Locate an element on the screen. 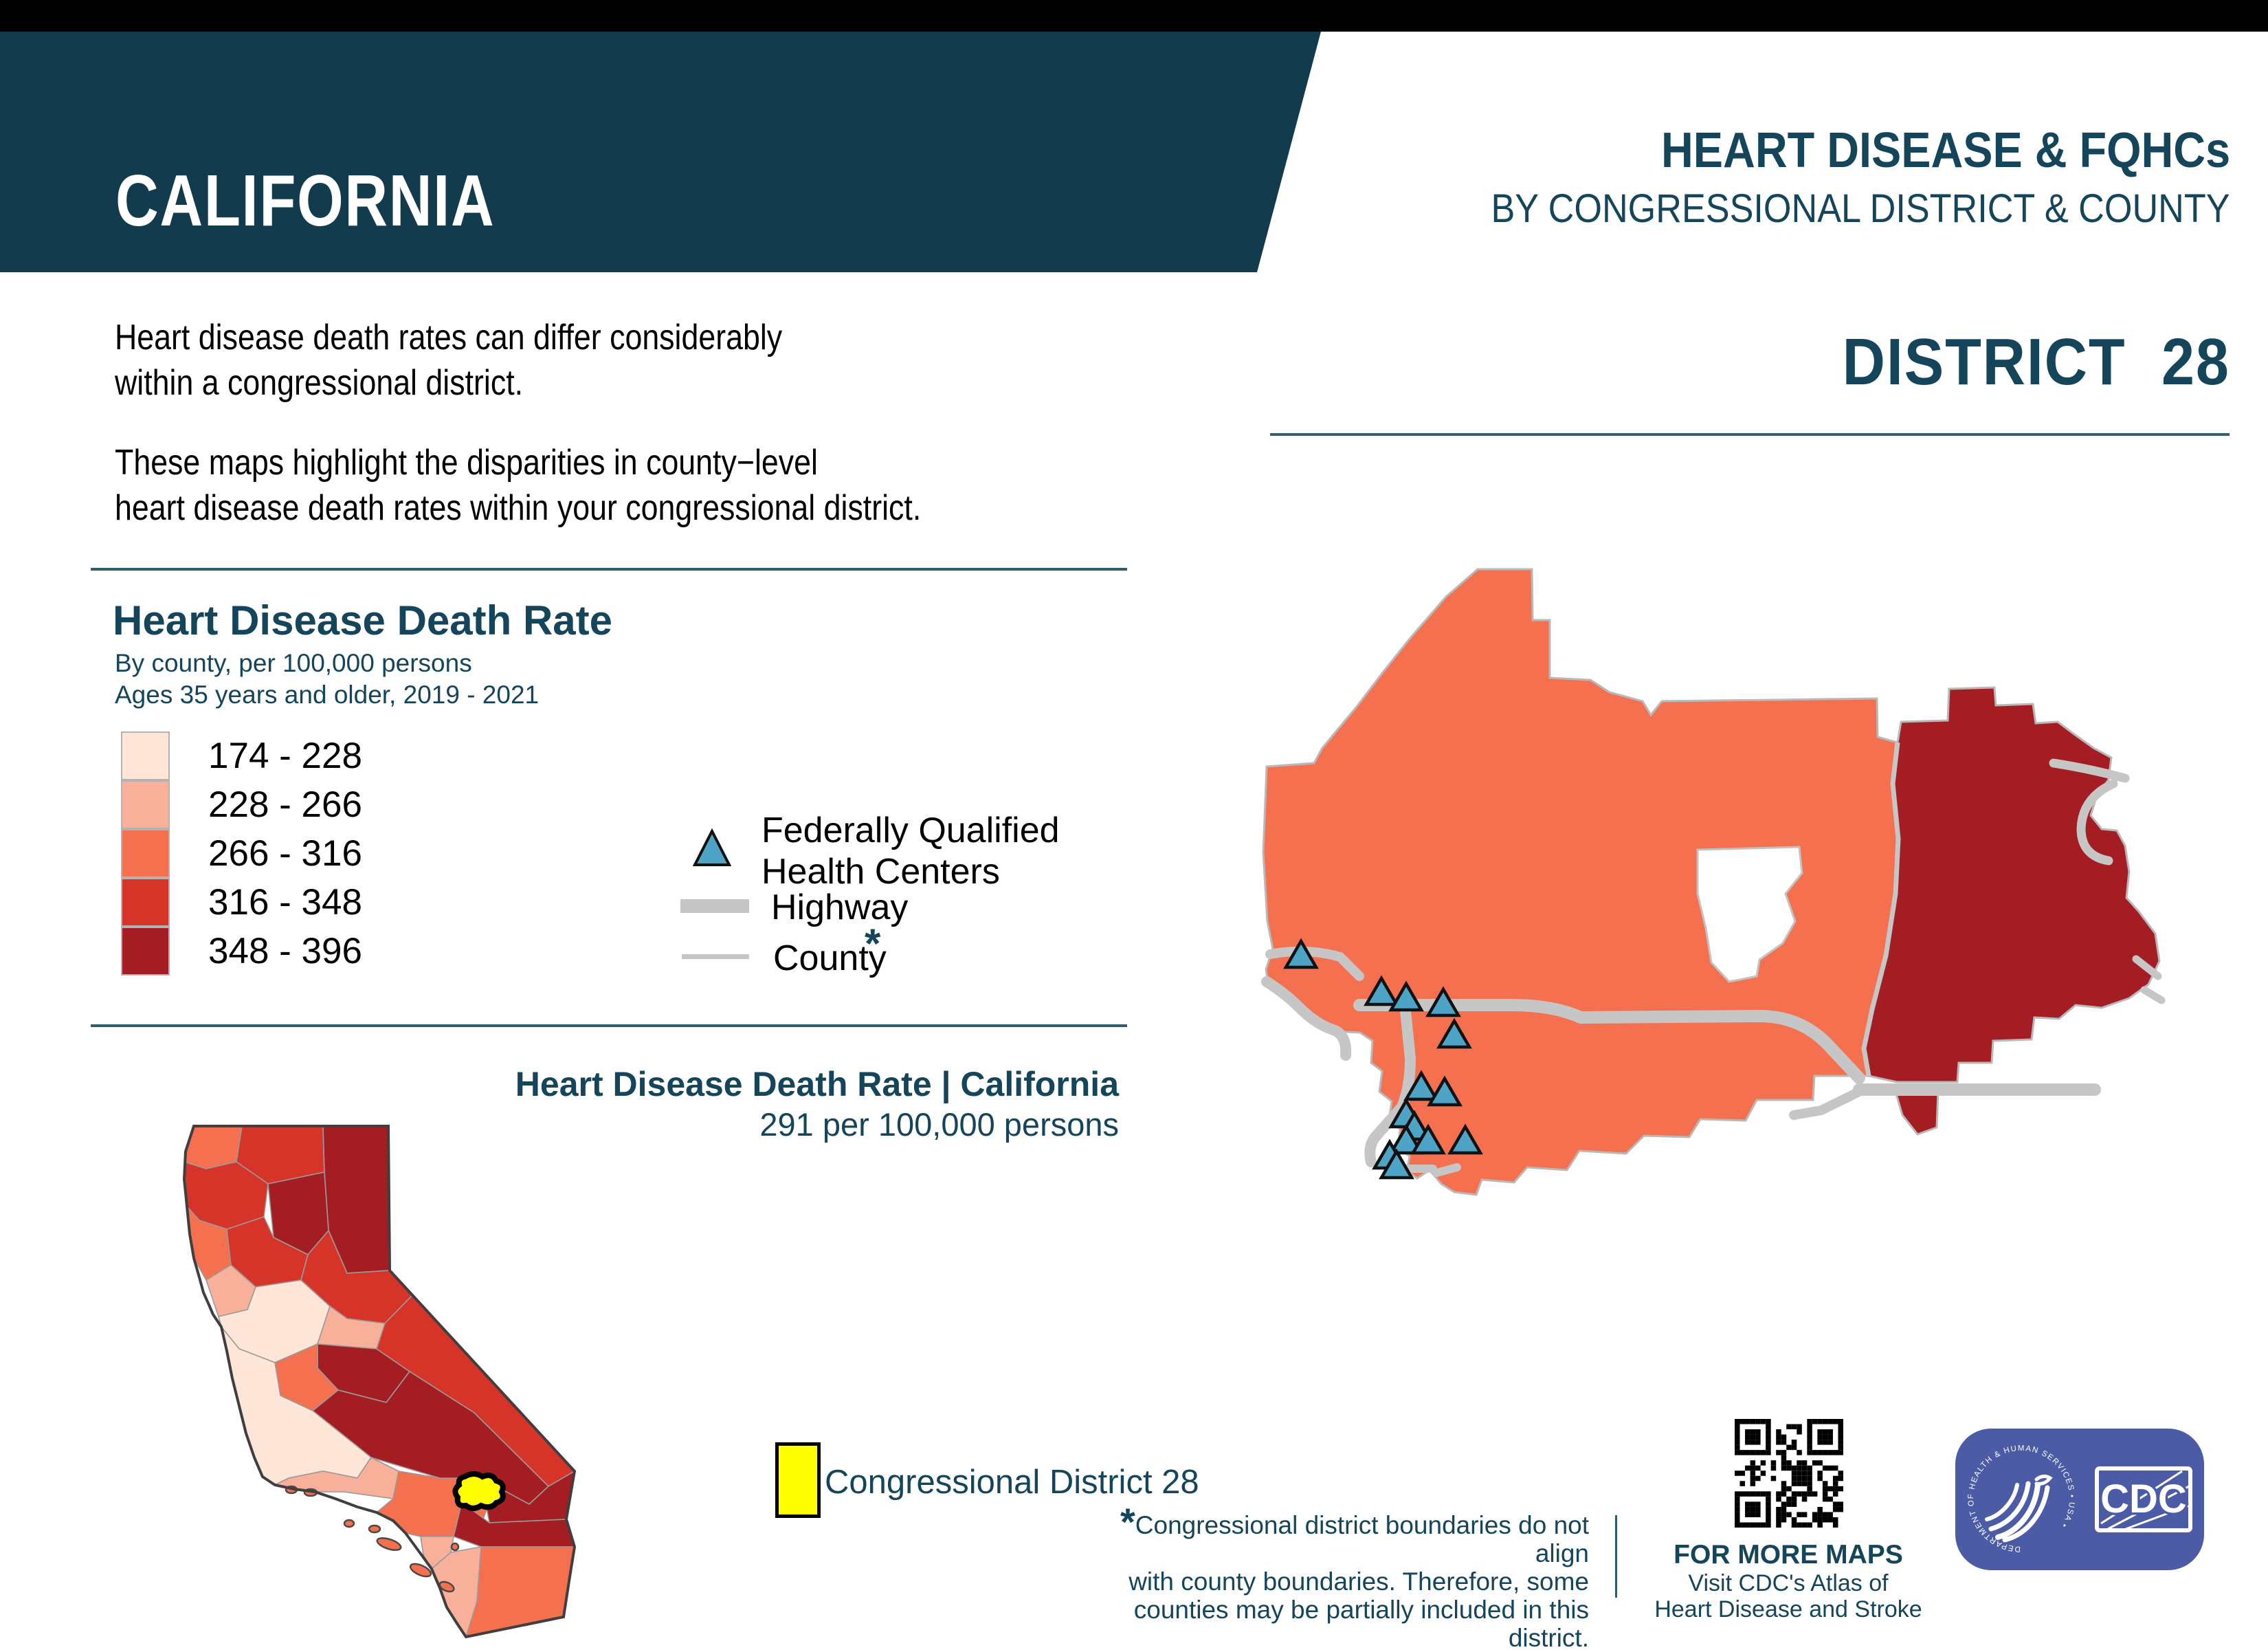 The height and width of the screenshot is (1652, 2268). california-state-map is located at coordinates (380, 1382).